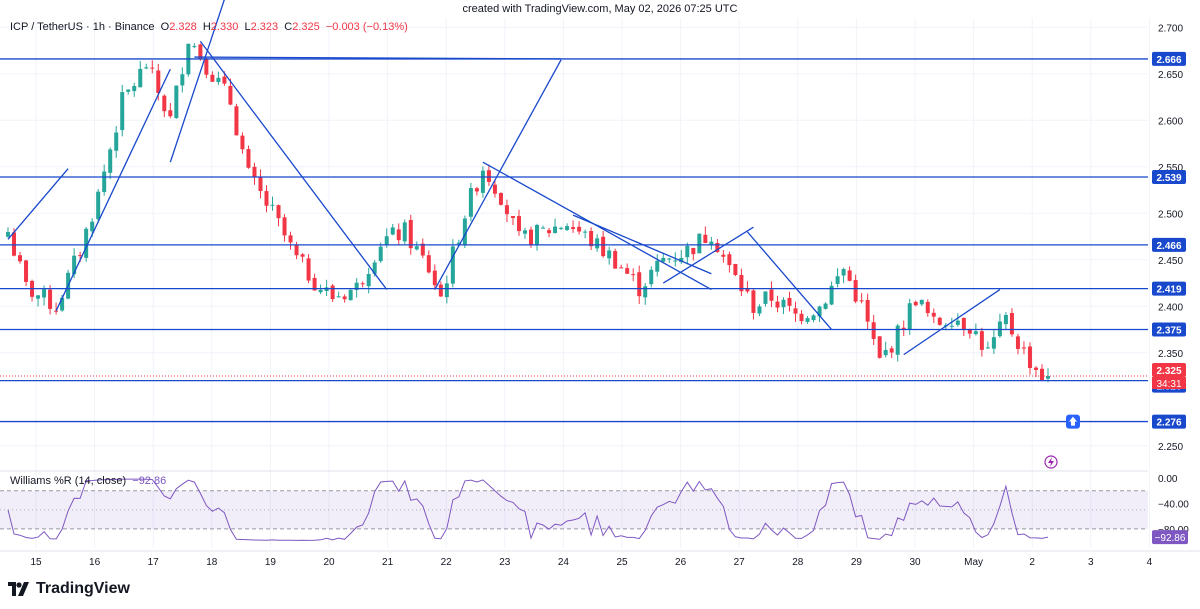 The height and width of the screenshot is (609, 1200). What do you see at coordinates (1170, 354) in the screenshot?
I see `price-tick-label: 2.350` at bounding box center [1170, 354].